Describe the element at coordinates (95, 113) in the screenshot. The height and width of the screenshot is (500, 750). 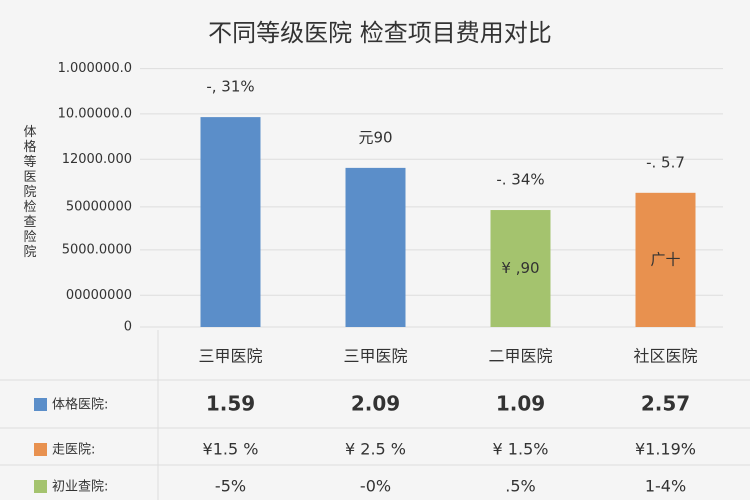
I see `y-tick-label: 10.00000.0` at that location.